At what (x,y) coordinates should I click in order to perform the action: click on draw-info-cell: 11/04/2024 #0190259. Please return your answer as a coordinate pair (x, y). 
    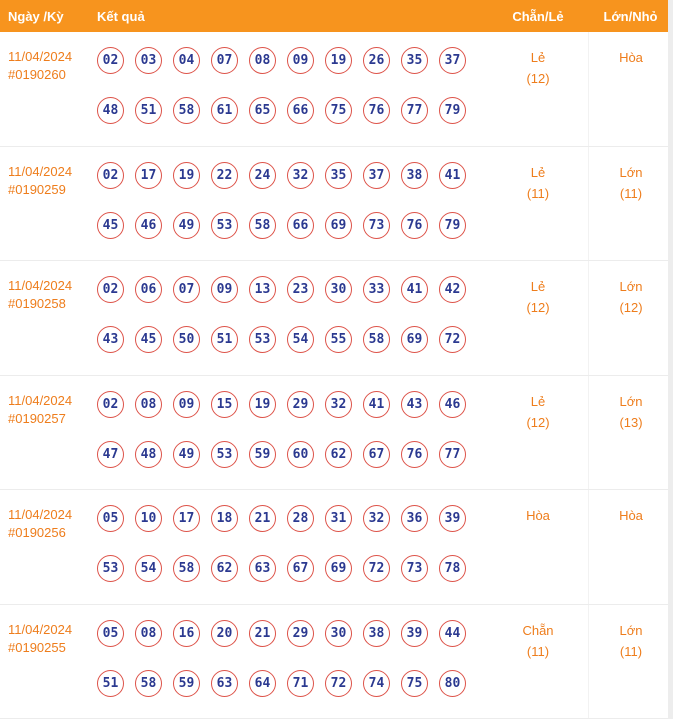
    Looking at the image, I should click on (45, 204).